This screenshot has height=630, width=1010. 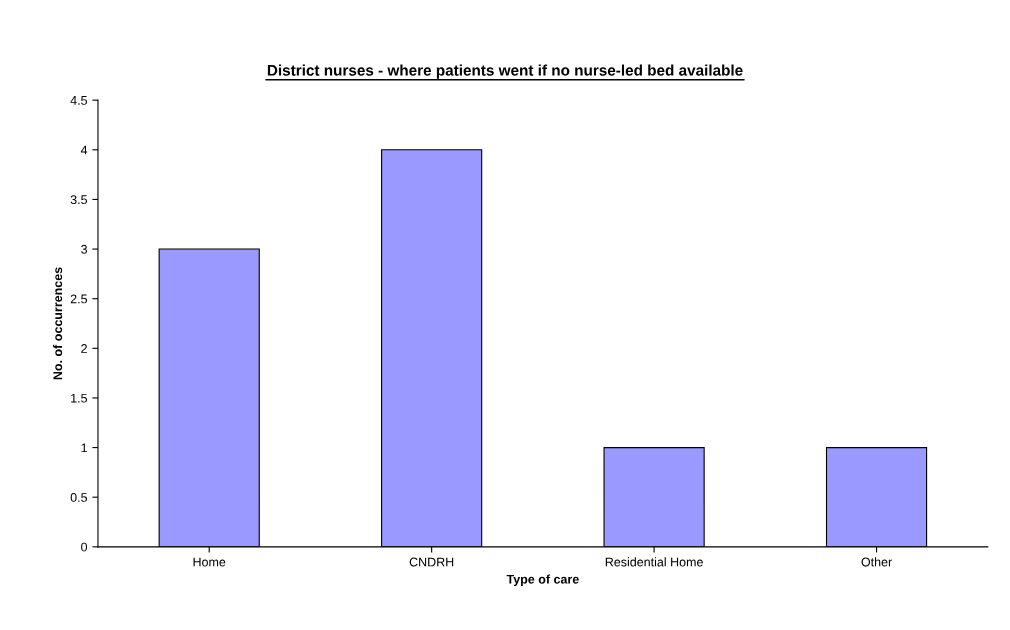 I want to click on y-tick-label: 2.5, so click(x=79, y=299).